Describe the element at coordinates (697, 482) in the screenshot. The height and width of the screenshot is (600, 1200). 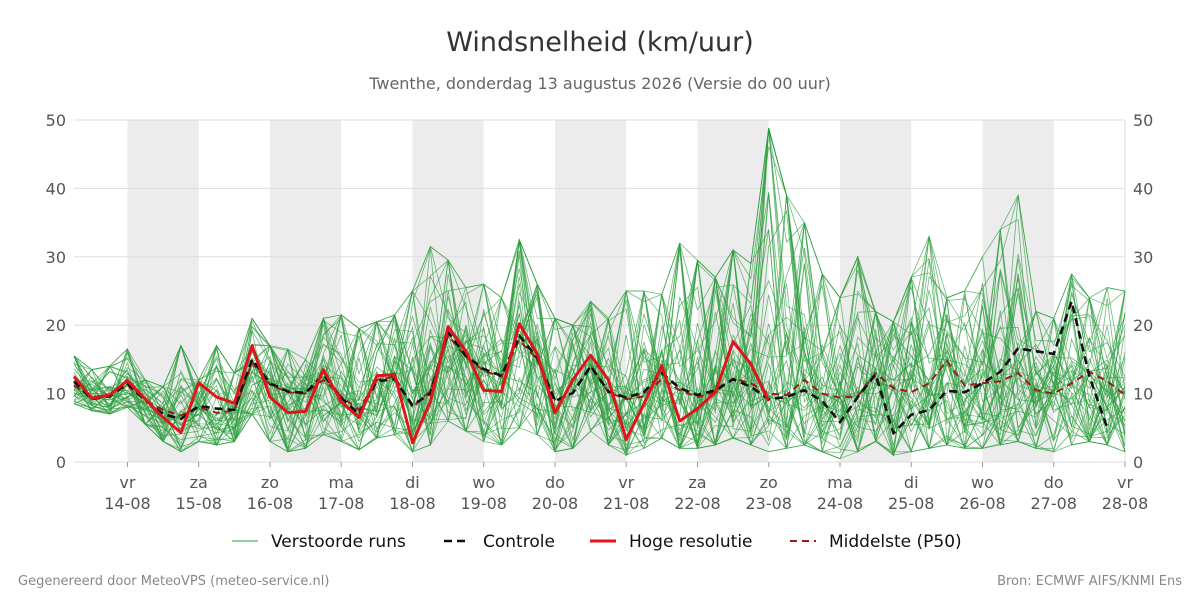
I see `x-tick-day-8: za` at that location.